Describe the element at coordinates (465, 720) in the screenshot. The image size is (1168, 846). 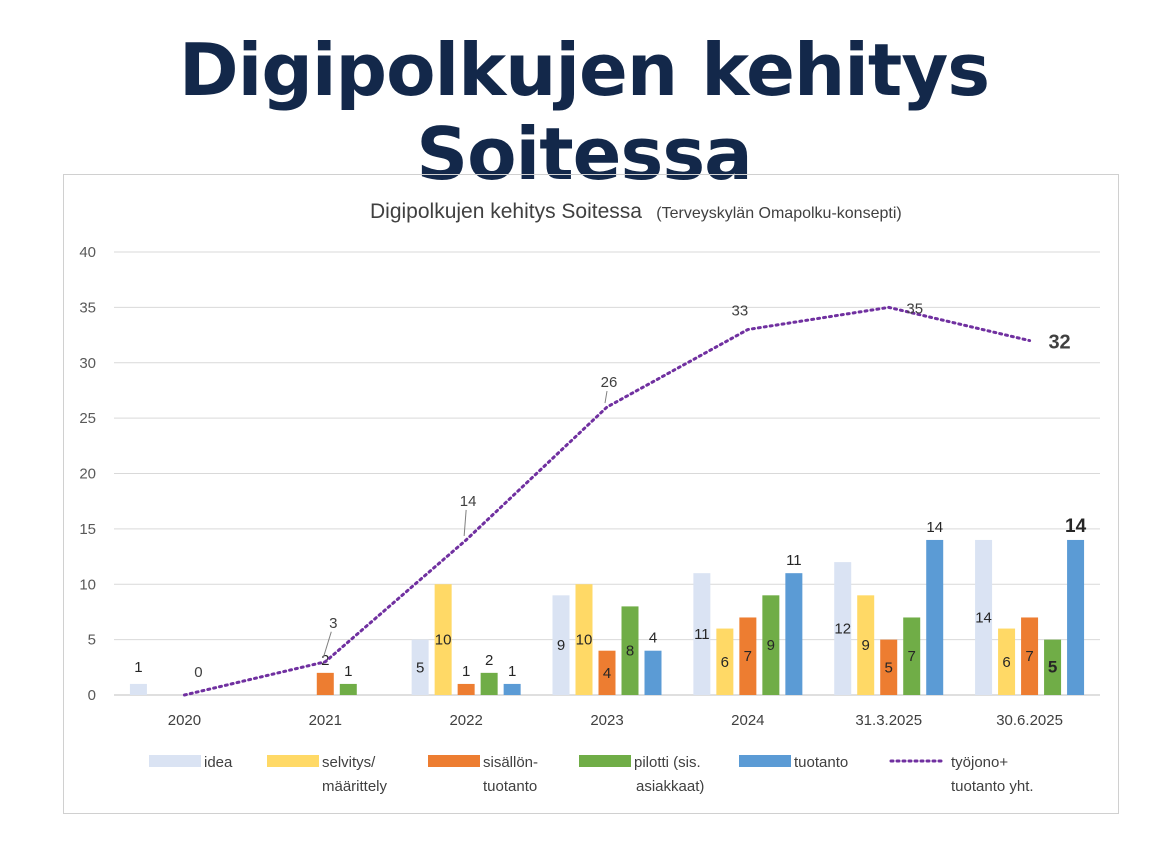
I see `x-tick-label: 2022` at that location.